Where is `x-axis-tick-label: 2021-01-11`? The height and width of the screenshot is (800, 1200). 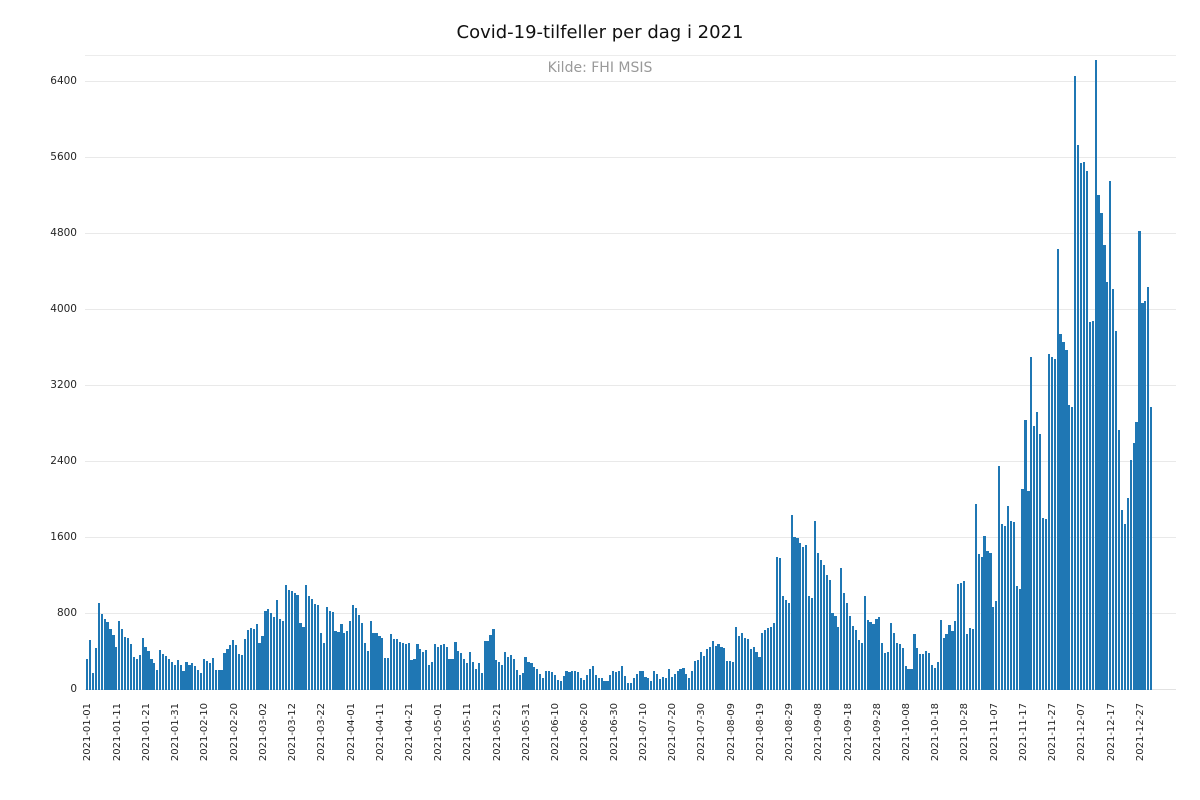
x-axis-tick-label: 2021-01-11 is located at coordinates (117, 732).